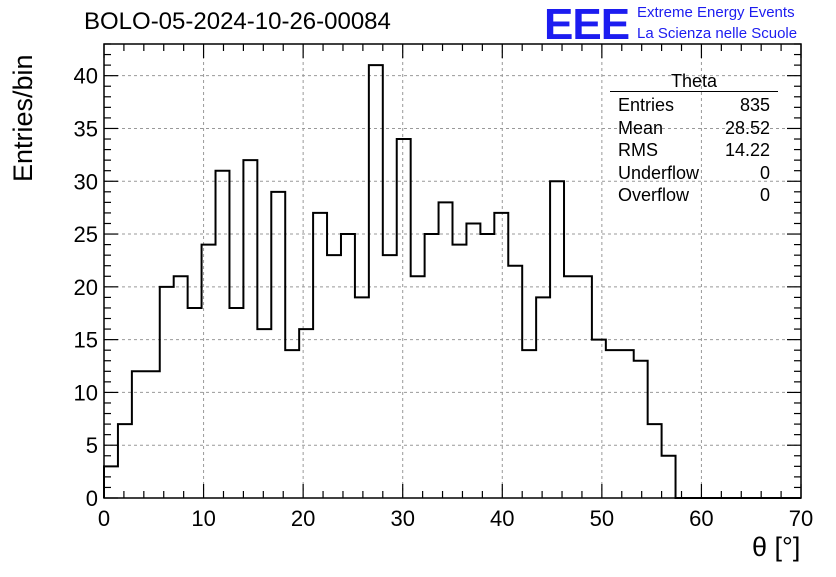 The width and height of the screenshot is (836, 577). What do you see at coordinates (237, 21) in the screenshot?
I see `chart-title: BOLO-05-2024-10-26-00084` at bounding box center [237, 21].